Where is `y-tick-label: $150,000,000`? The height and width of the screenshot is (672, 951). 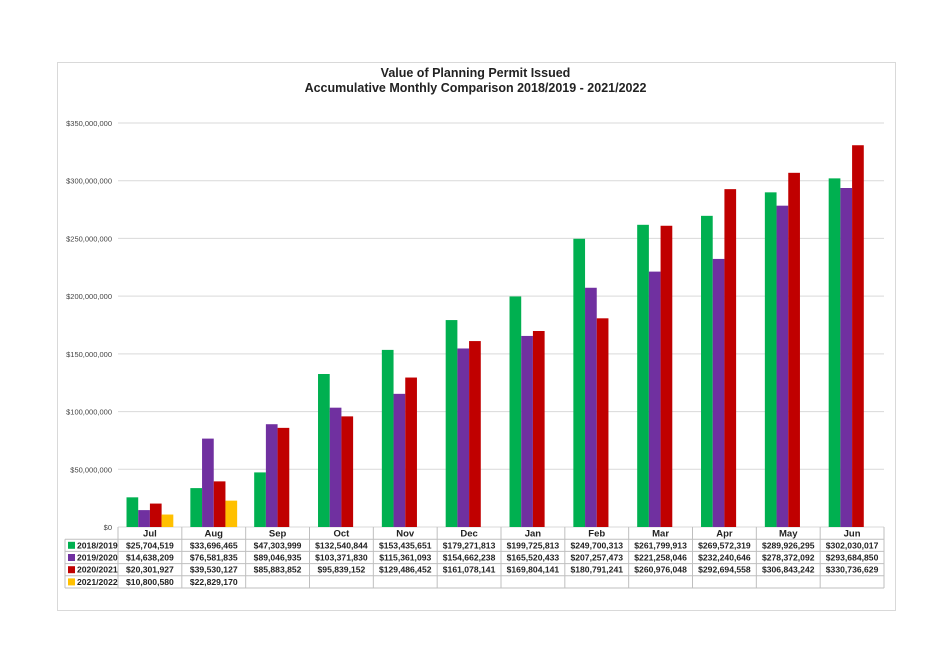
y-tick-label: $150,000,000 is located at coordinates (89, 354).